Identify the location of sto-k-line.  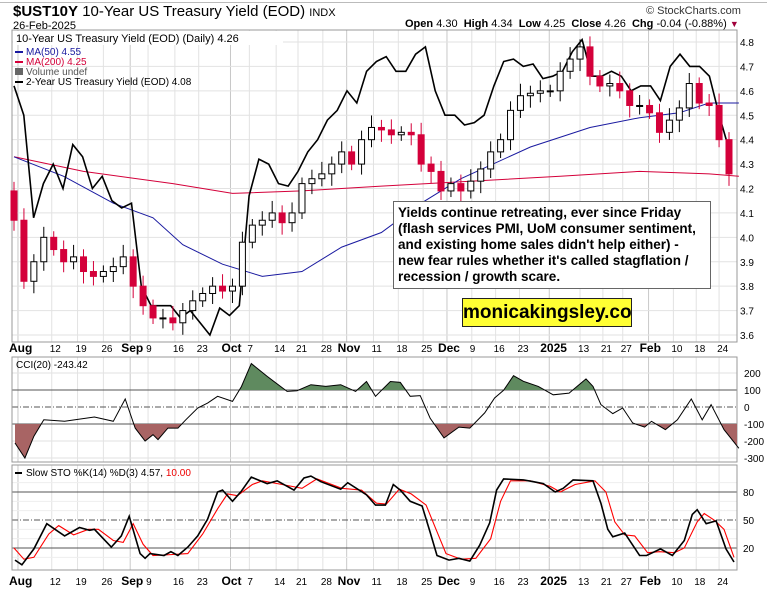
(374, 520).